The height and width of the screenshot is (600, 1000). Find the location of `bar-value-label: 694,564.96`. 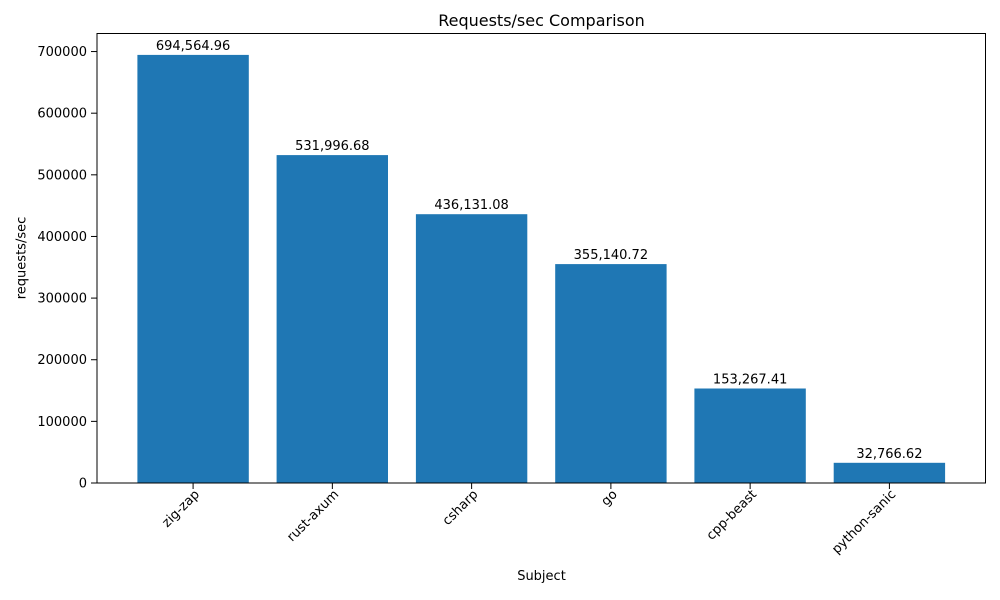

bar-value-label: 694,564.96 is located at coordinates (193, 46).